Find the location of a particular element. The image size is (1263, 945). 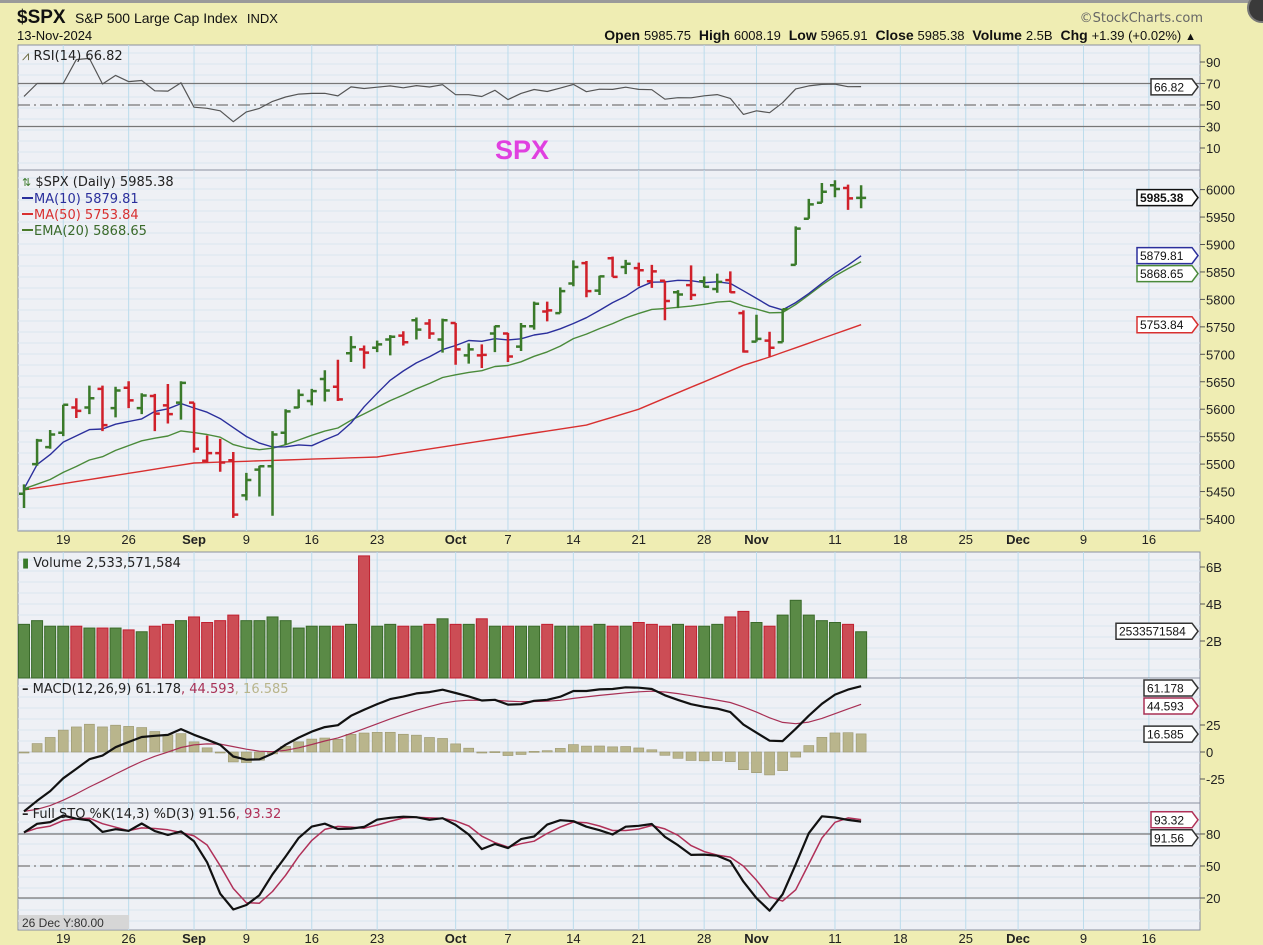

date-label: 18 is located at coordinates (900, 539).